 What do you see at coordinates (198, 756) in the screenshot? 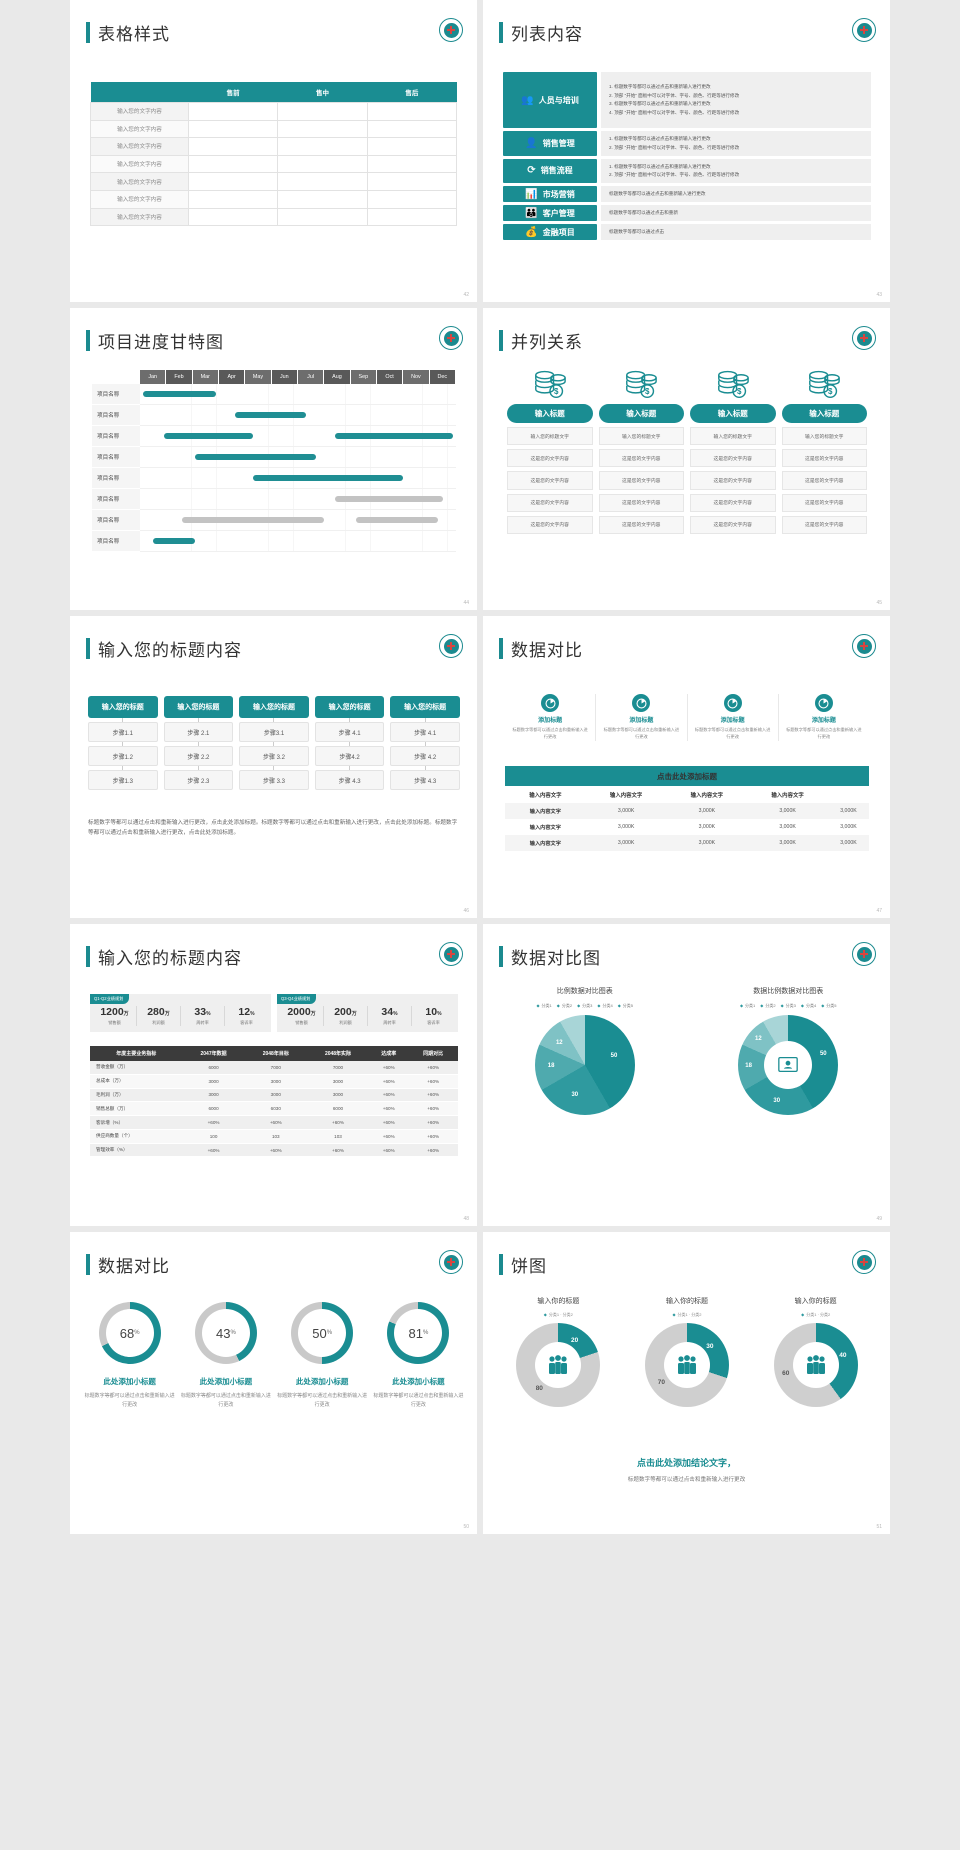
I see `step-item: 步骤 2.2` at bounding box center [198, 756].